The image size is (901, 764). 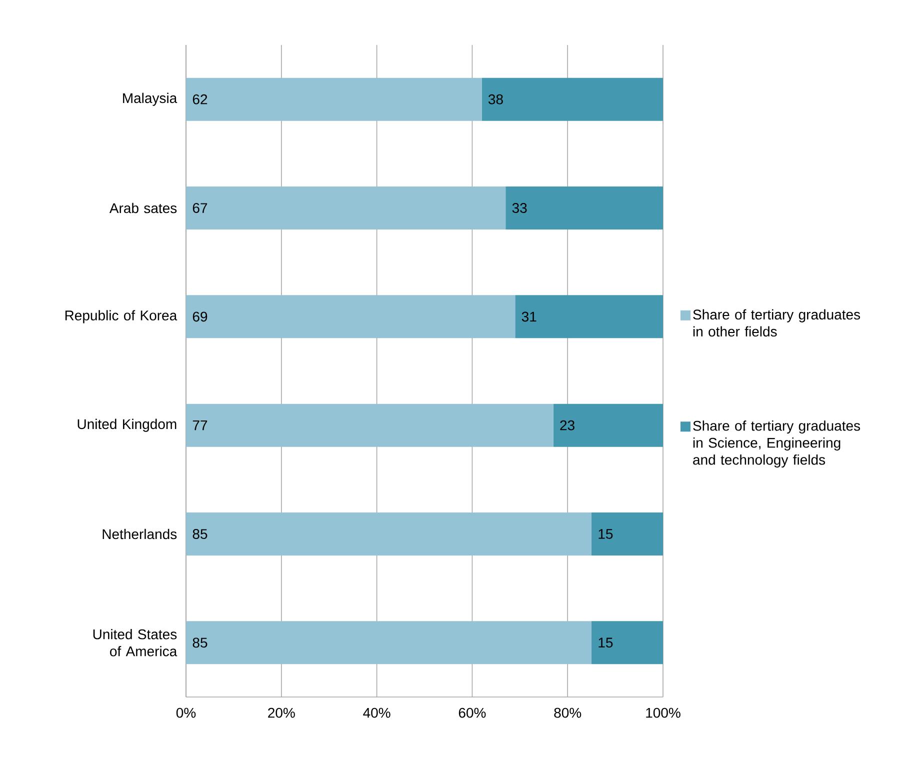 I want to click on data-label: 77, so click(x=200, y=425).